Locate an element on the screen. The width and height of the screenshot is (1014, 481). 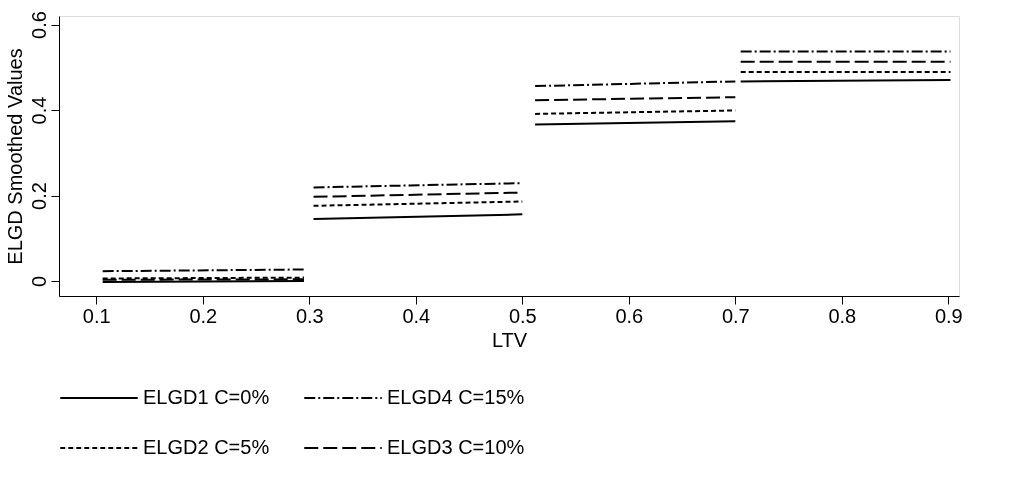
x-tick-label: 0.3 is located at coordinates (309, 315).